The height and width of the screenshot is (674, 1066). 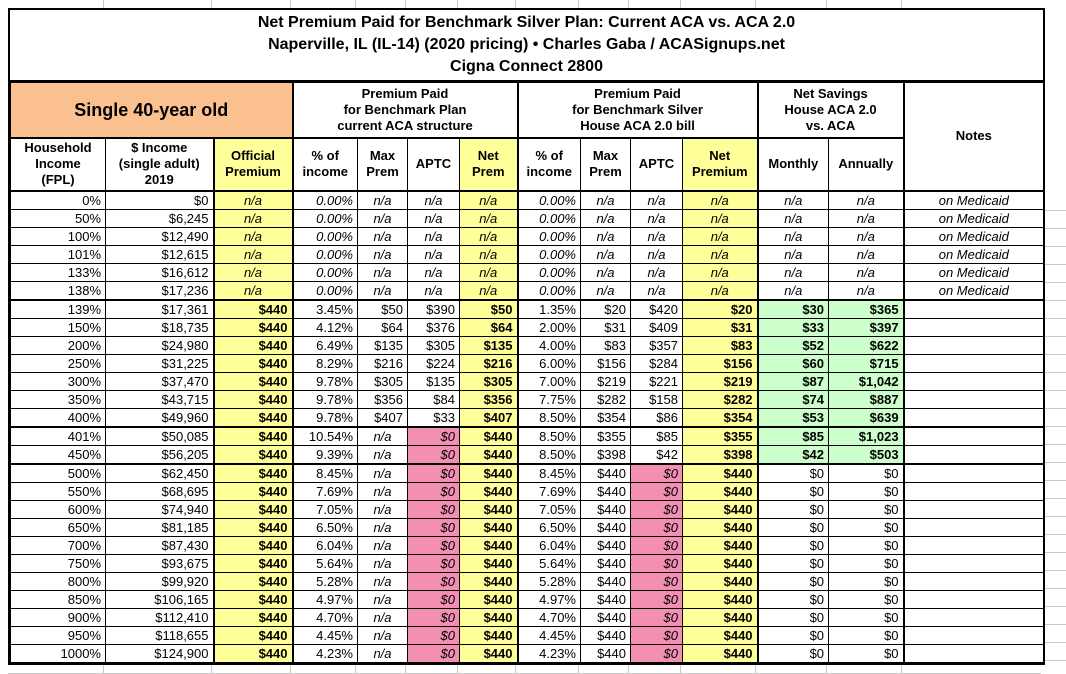 What do you see at coordinates (656, 454) in the screenshot?
I see `cell: $42` at bounding box center [656, 454].